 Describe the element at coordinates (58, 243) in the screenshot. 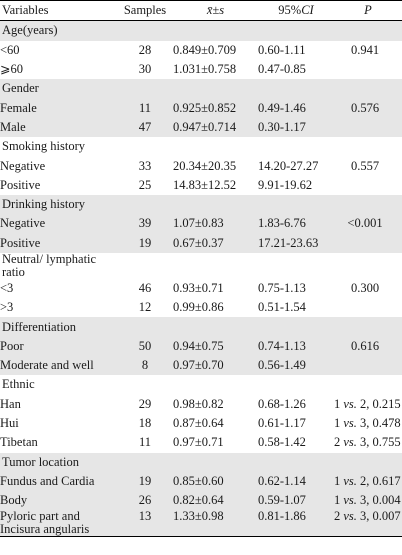

I see `variable-label: Positive` at that location.